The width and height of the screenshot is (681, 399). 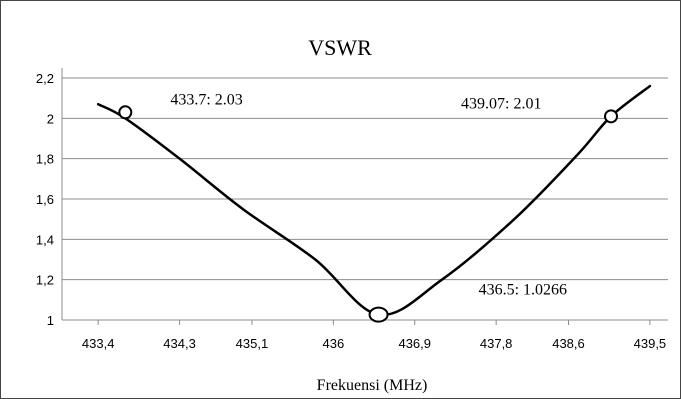 What do you see at coordinates (50, 118) in the screenshot?
I see `y-tick-label: 2` at bounding box center [50, 118].